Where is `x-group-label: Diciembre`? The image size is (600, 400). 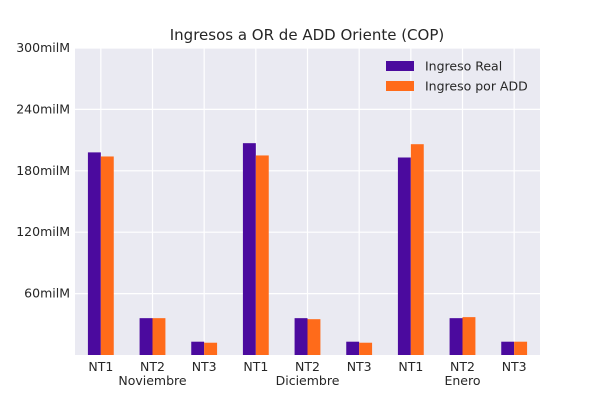
x-group-label: Diciembre is located at coordinates (308, 380).